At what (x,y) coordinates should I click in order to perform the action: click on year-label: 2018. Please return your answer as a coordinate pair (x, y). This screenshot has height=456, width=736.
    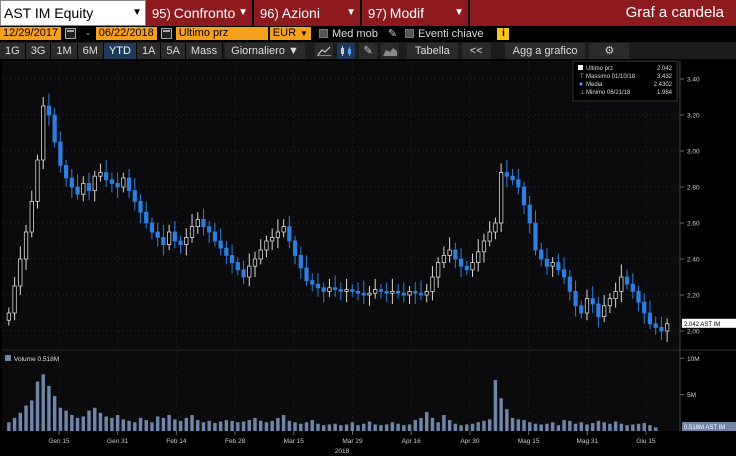
    Looking at the image, I should click on (342, 451).